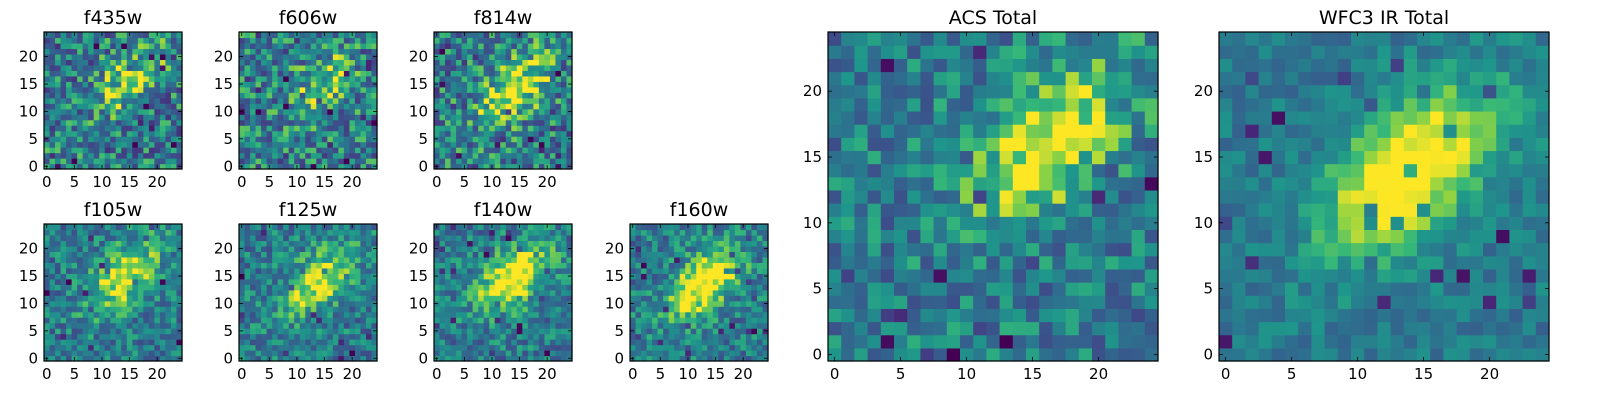 This screenshot has width=1600, height=400. What do you see at coordinates (242, 374) in the screenshot?
I see `x-tick-label: 0` at bounding box center [242, 374].